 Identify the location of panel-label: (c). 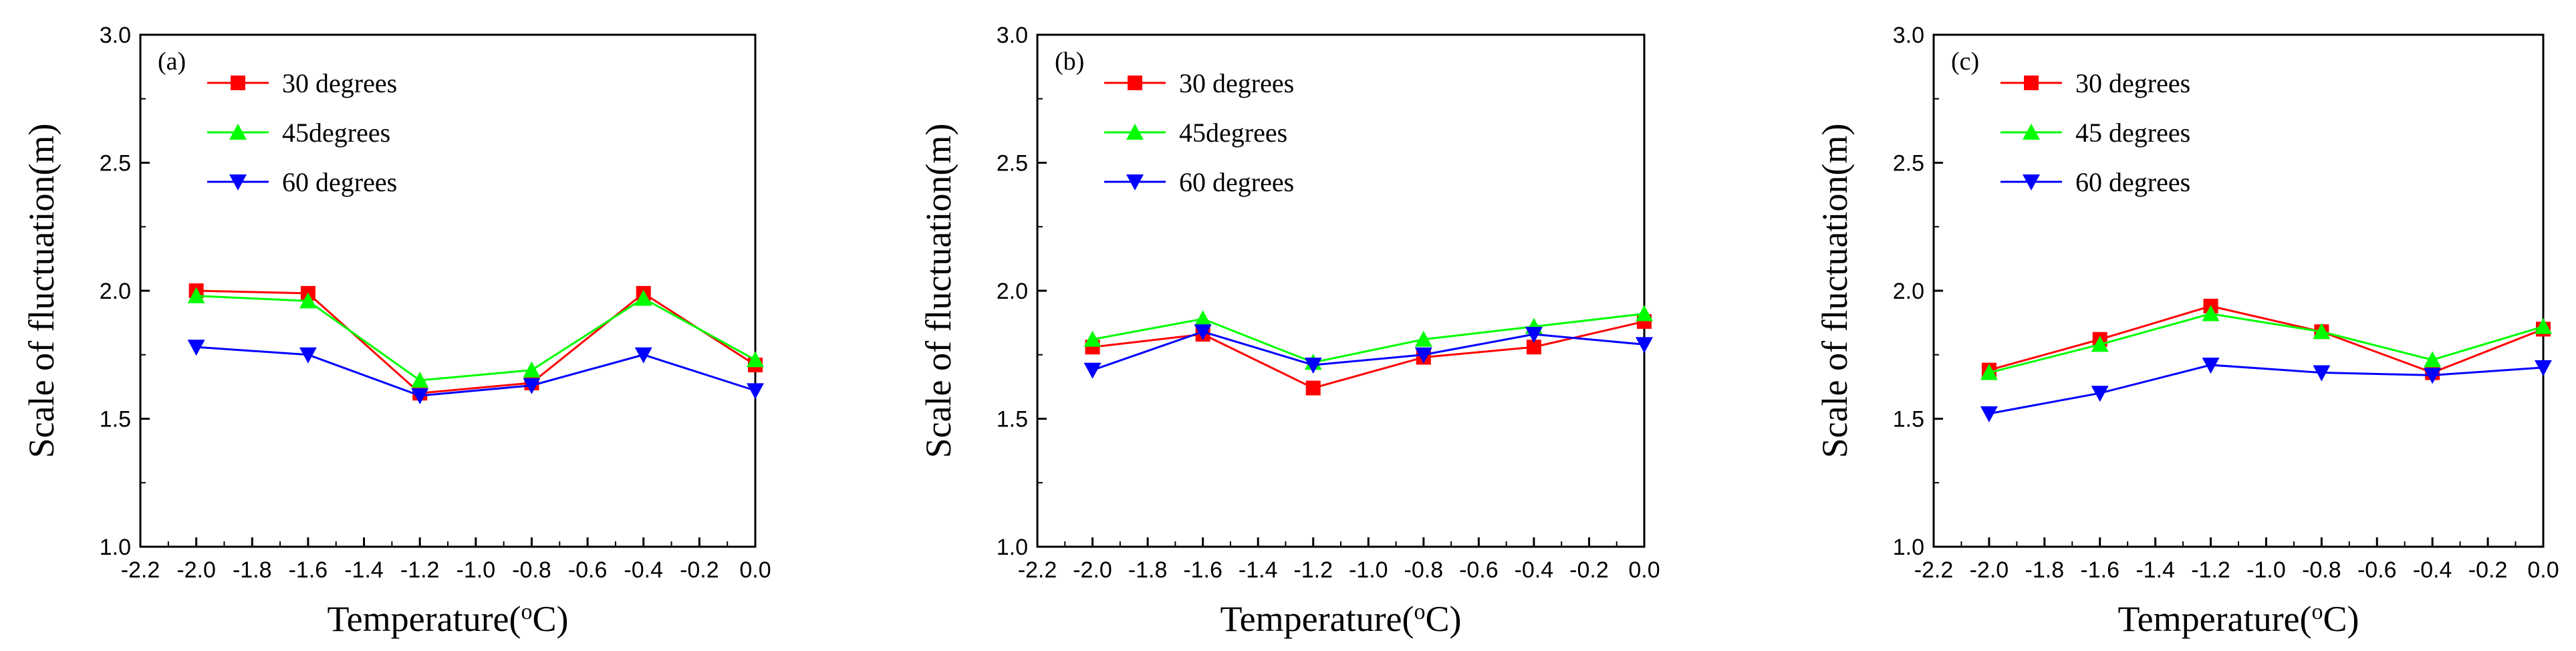
(1965, 62).